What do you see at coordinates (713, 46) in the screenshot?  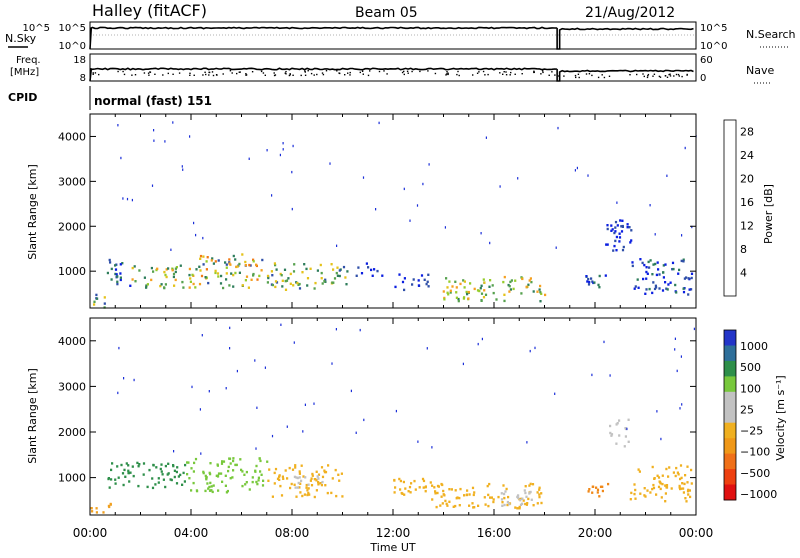 I see `noise-right-bottom: 10^0` at bounding box center [713, 46].